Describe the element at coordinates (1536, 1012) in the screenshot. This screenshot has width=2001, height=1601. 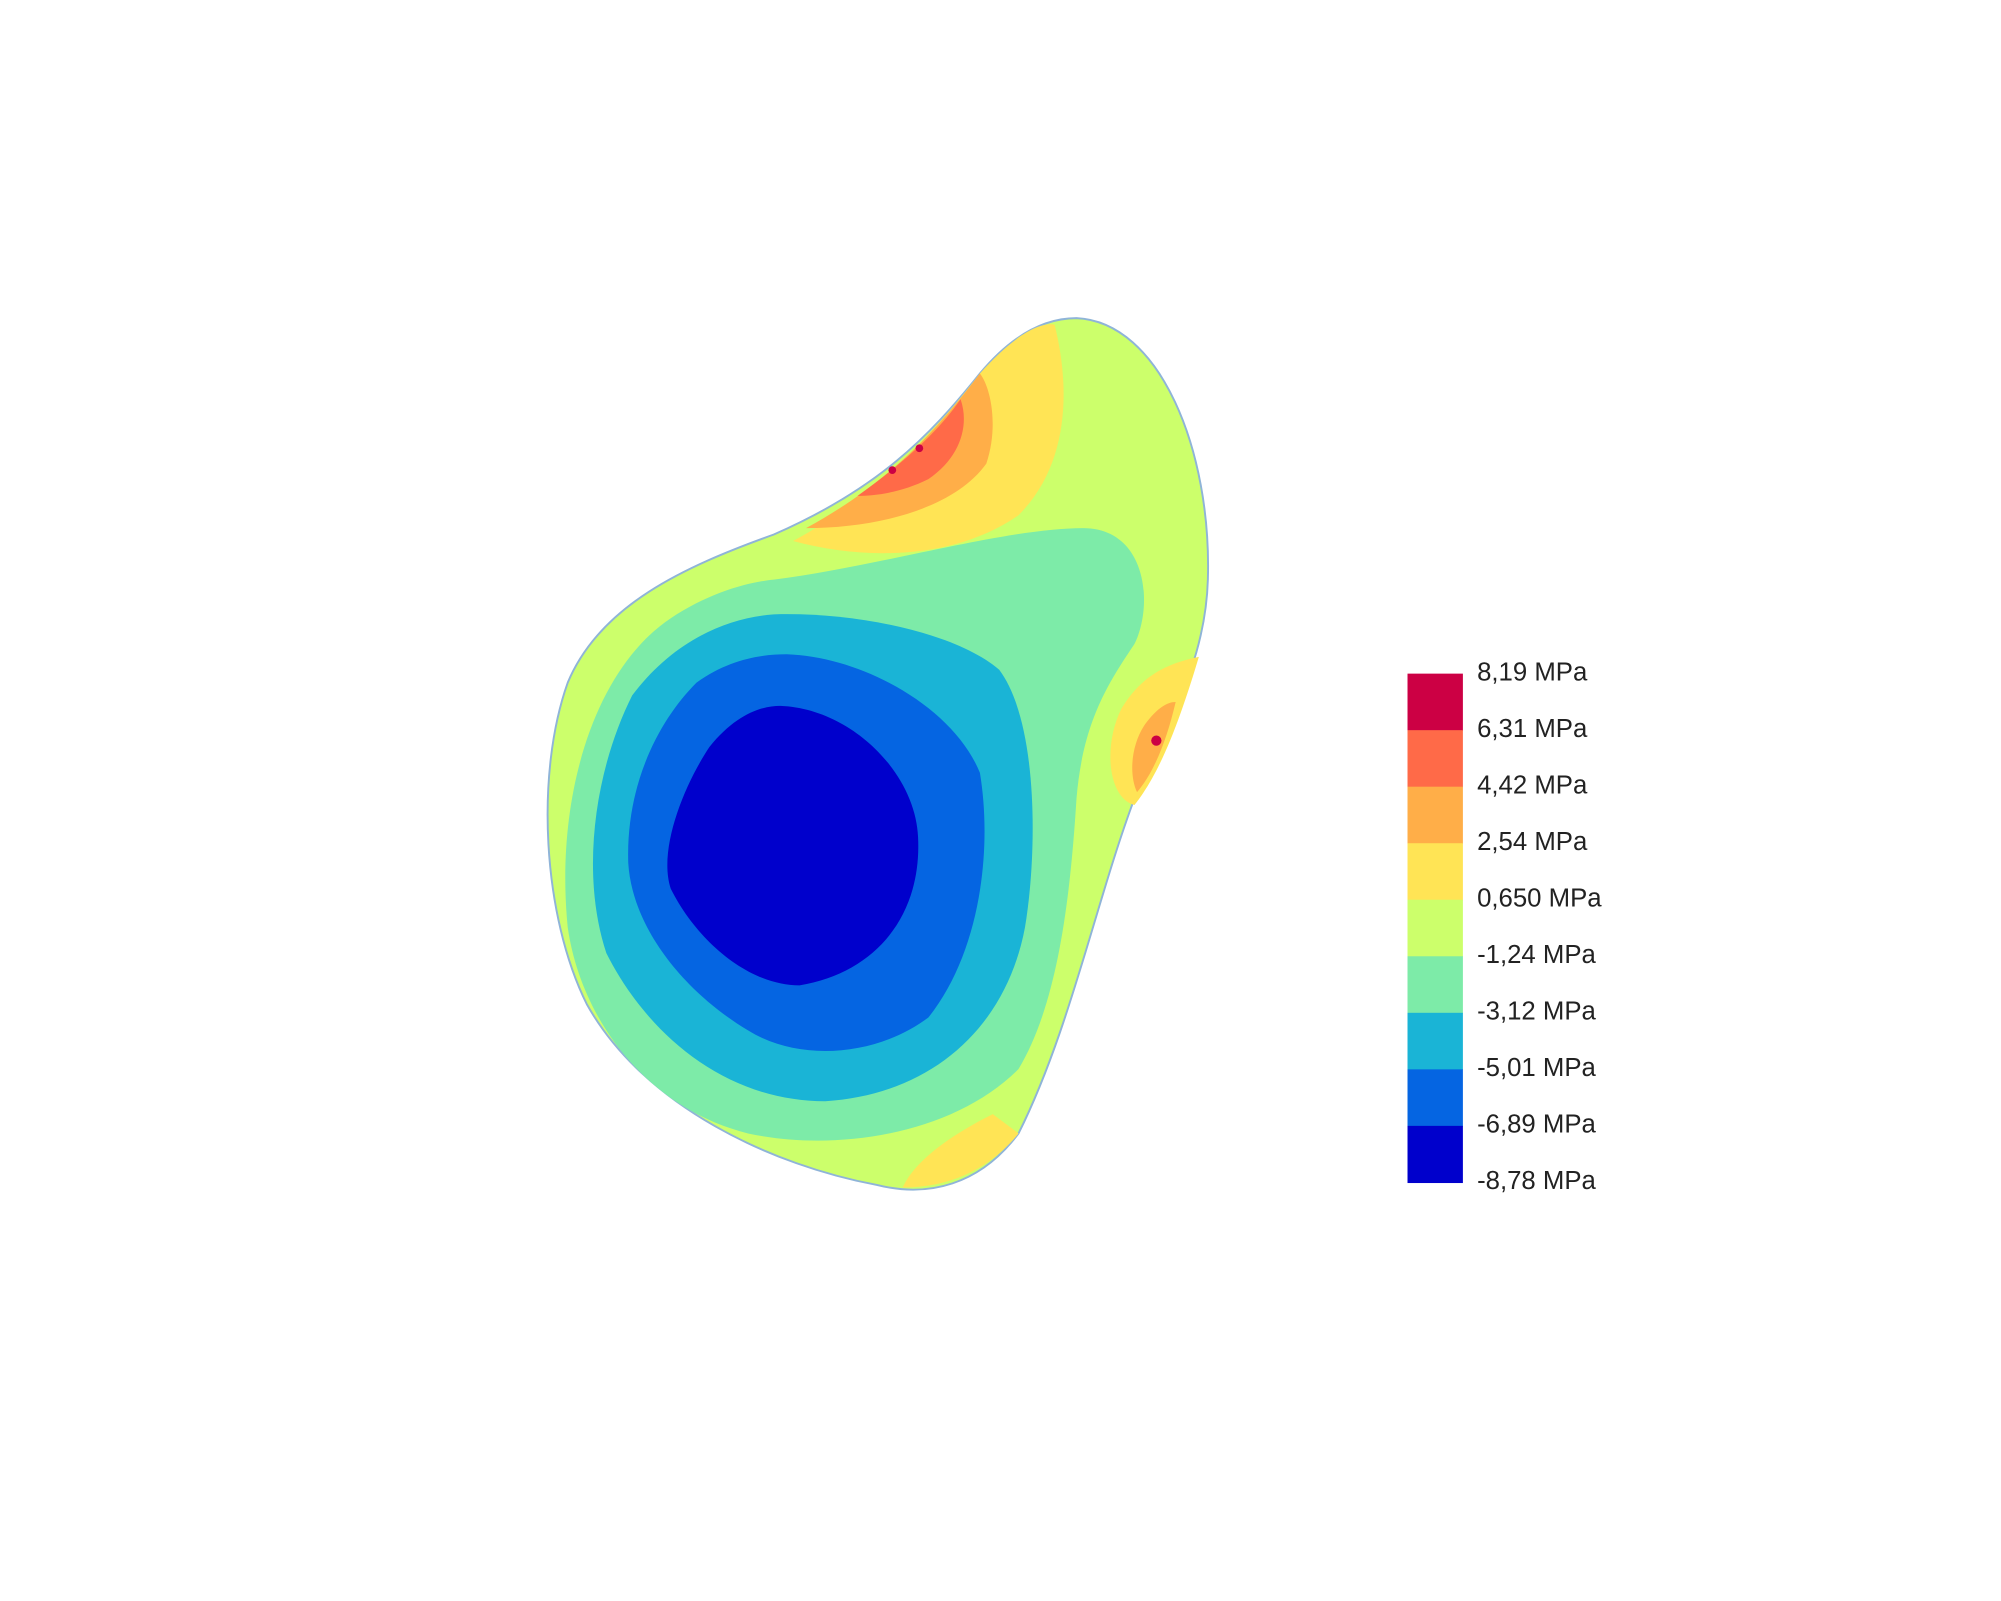
I see `legend-label: -3,12 MPa` at that location.